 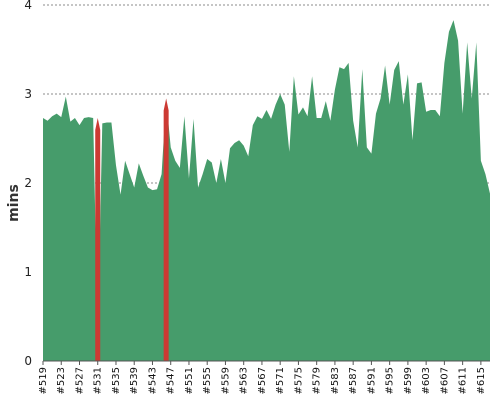 What do you see at coordinates (28, 272) in the screenshot?
I see `y-tick-label: 1` at bounding box center [28, 272].